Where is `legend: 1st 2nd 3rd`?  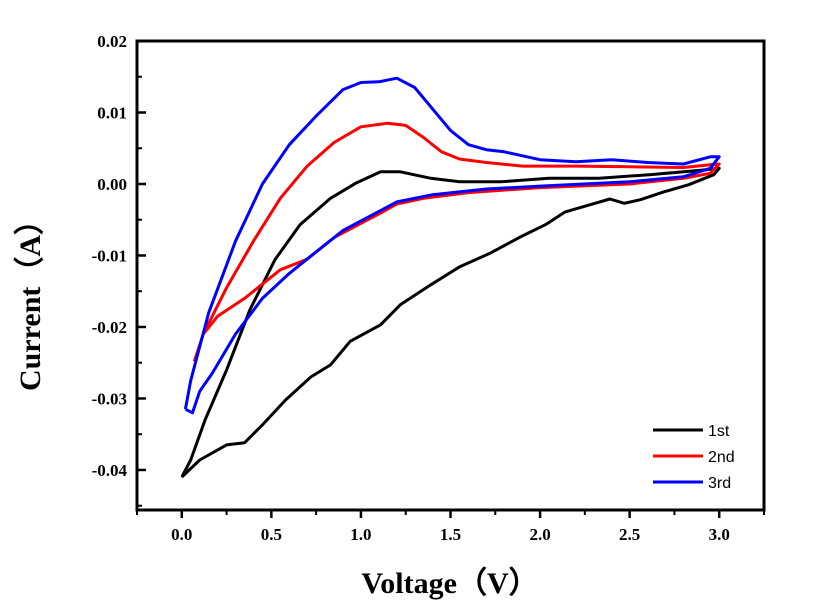
legend: 1st 2nd 3rd is located at coordinates (694, 457).